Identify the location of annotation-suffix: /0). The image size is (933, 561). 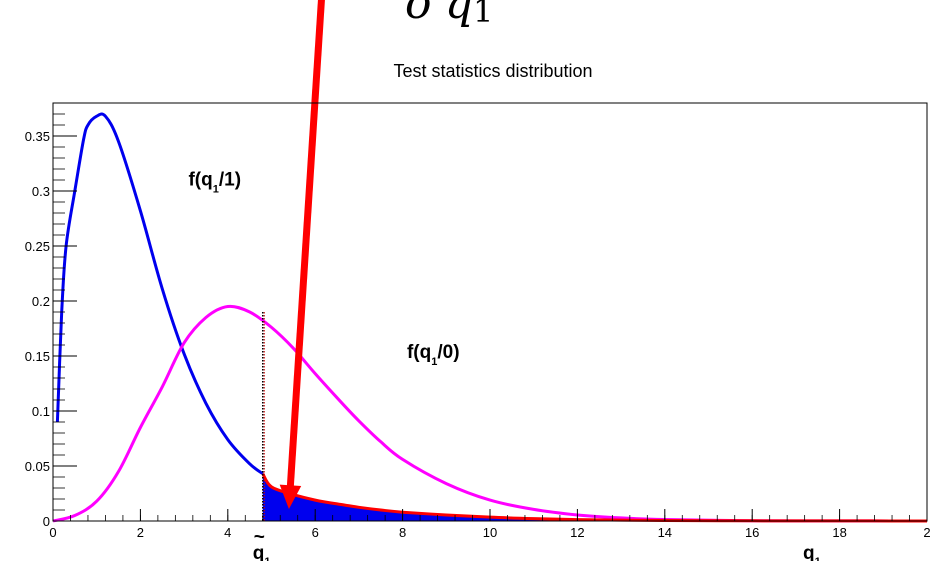
(448, 352).